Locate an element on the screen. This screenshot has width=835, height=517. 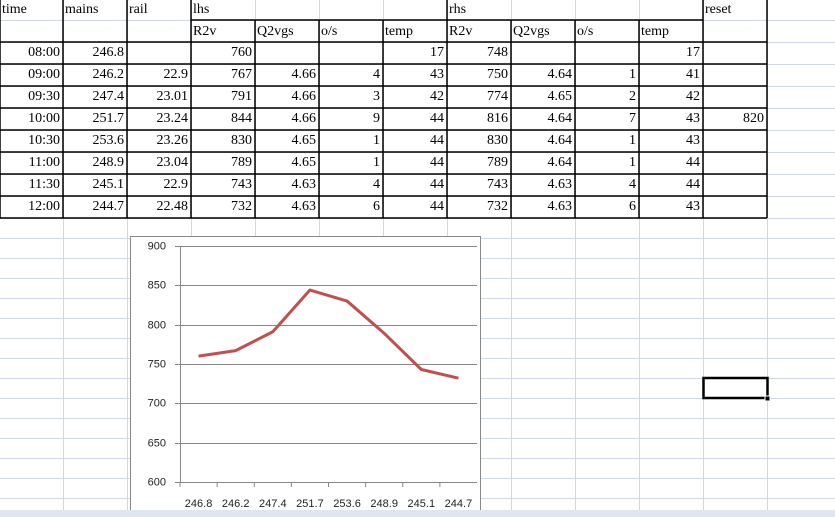
x-tick-label: 246.8 is located at coordinates (199, 504).